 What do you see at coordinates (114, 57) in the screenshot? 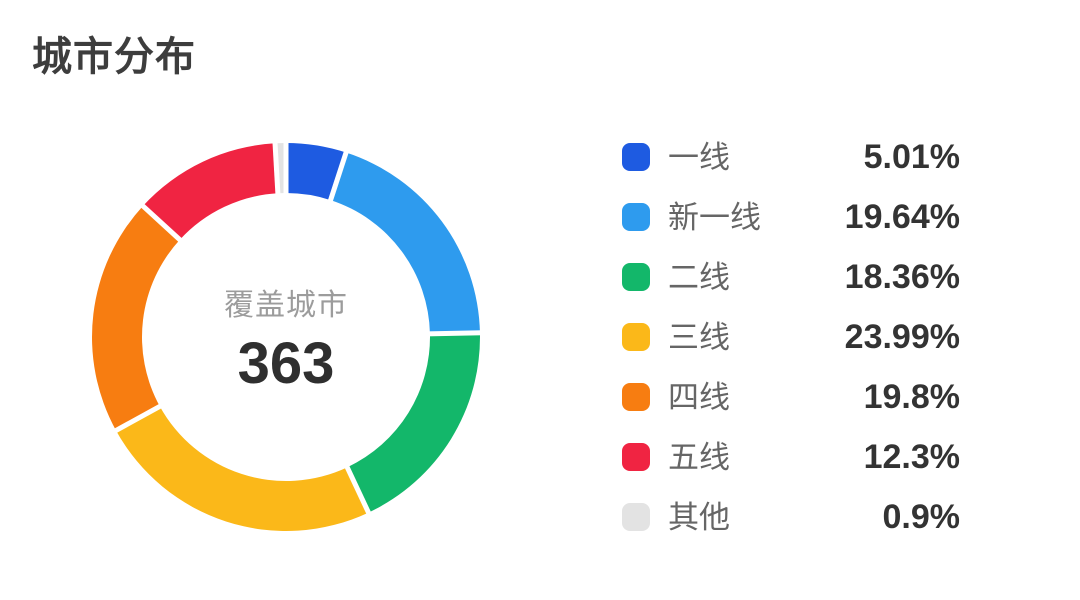
I see `page-title: 城市分布` at bounding box center [114, 57].